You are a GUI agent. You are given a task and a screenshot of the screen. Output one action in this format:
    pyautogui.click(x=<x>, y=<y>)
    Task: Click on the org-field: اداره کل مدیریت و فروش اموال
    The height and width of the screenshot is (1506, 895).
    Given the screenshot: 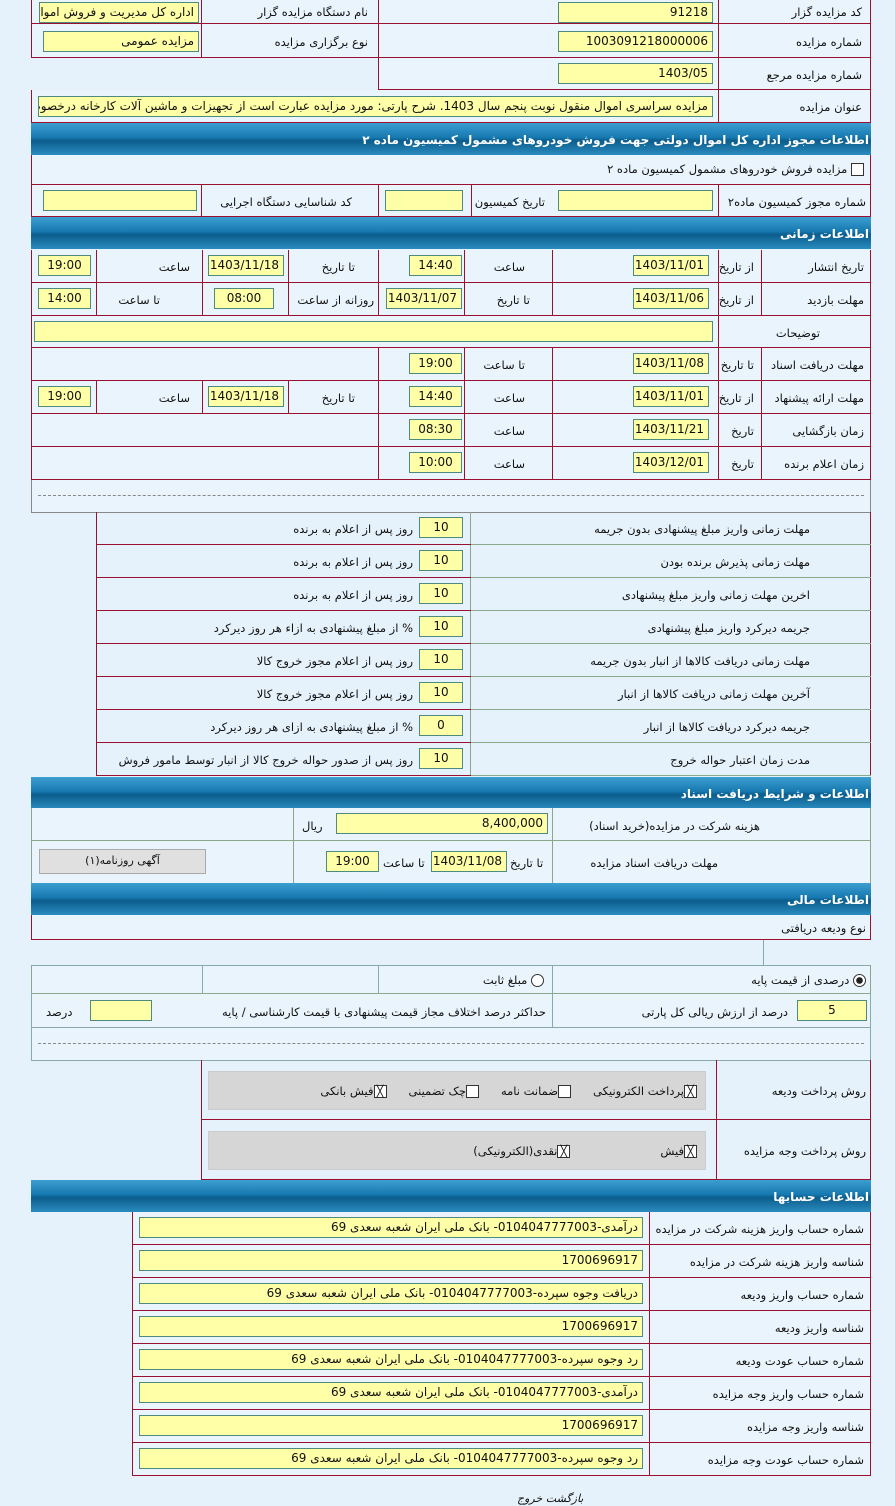 What is the action you would take?
    pyautogui.click(x=119, y=12)
    